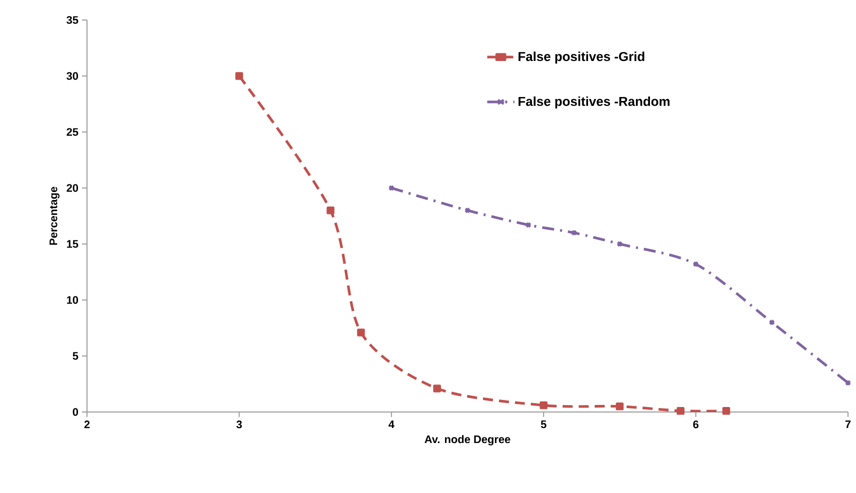 This screenshot has height=493, width=856. I want to click on x-tick-label: 6, so click(695, 424).